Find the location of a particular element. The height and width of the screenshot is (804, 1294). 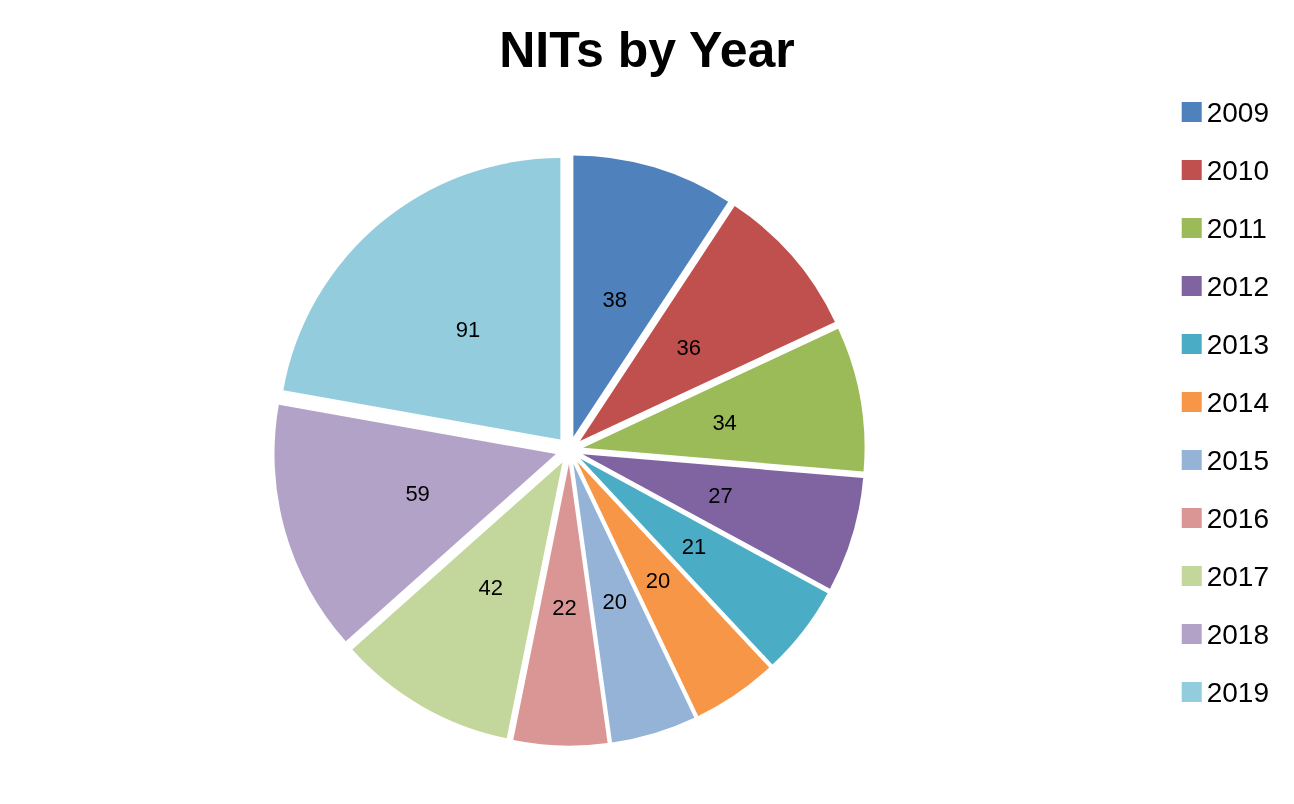

legend-label: 2017 is located at coordinates (1238, 576).